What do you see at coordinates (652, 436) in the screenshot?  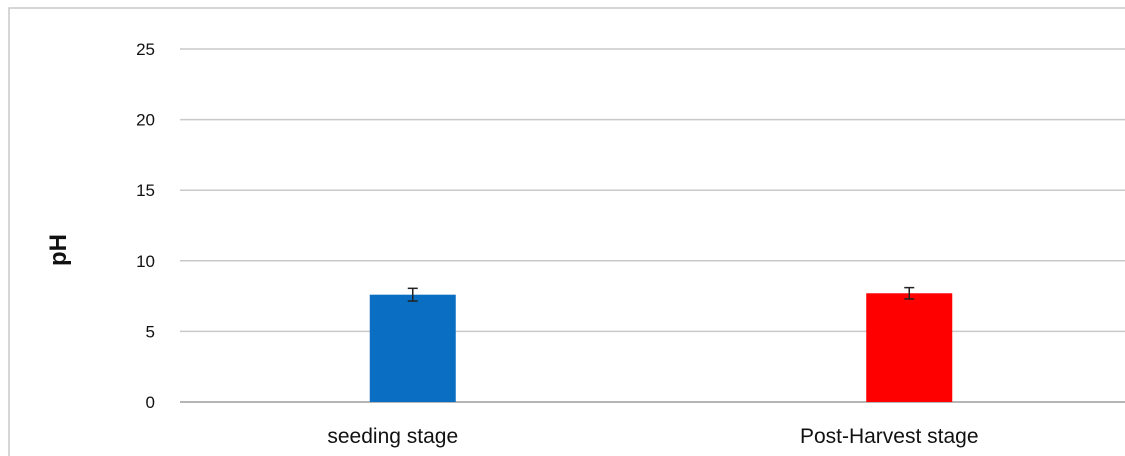 I see `category-labels: seeding stage Post-Harvest stage` at bounding box center [652, 436].